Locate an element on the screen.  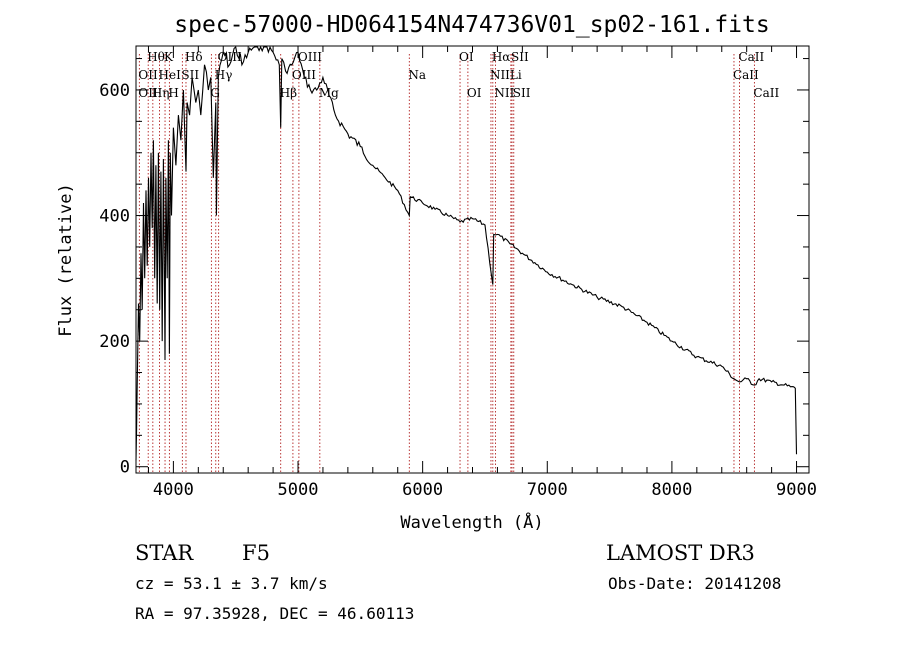
spectral-line-label: OIII is located at coordinates (310, 57).